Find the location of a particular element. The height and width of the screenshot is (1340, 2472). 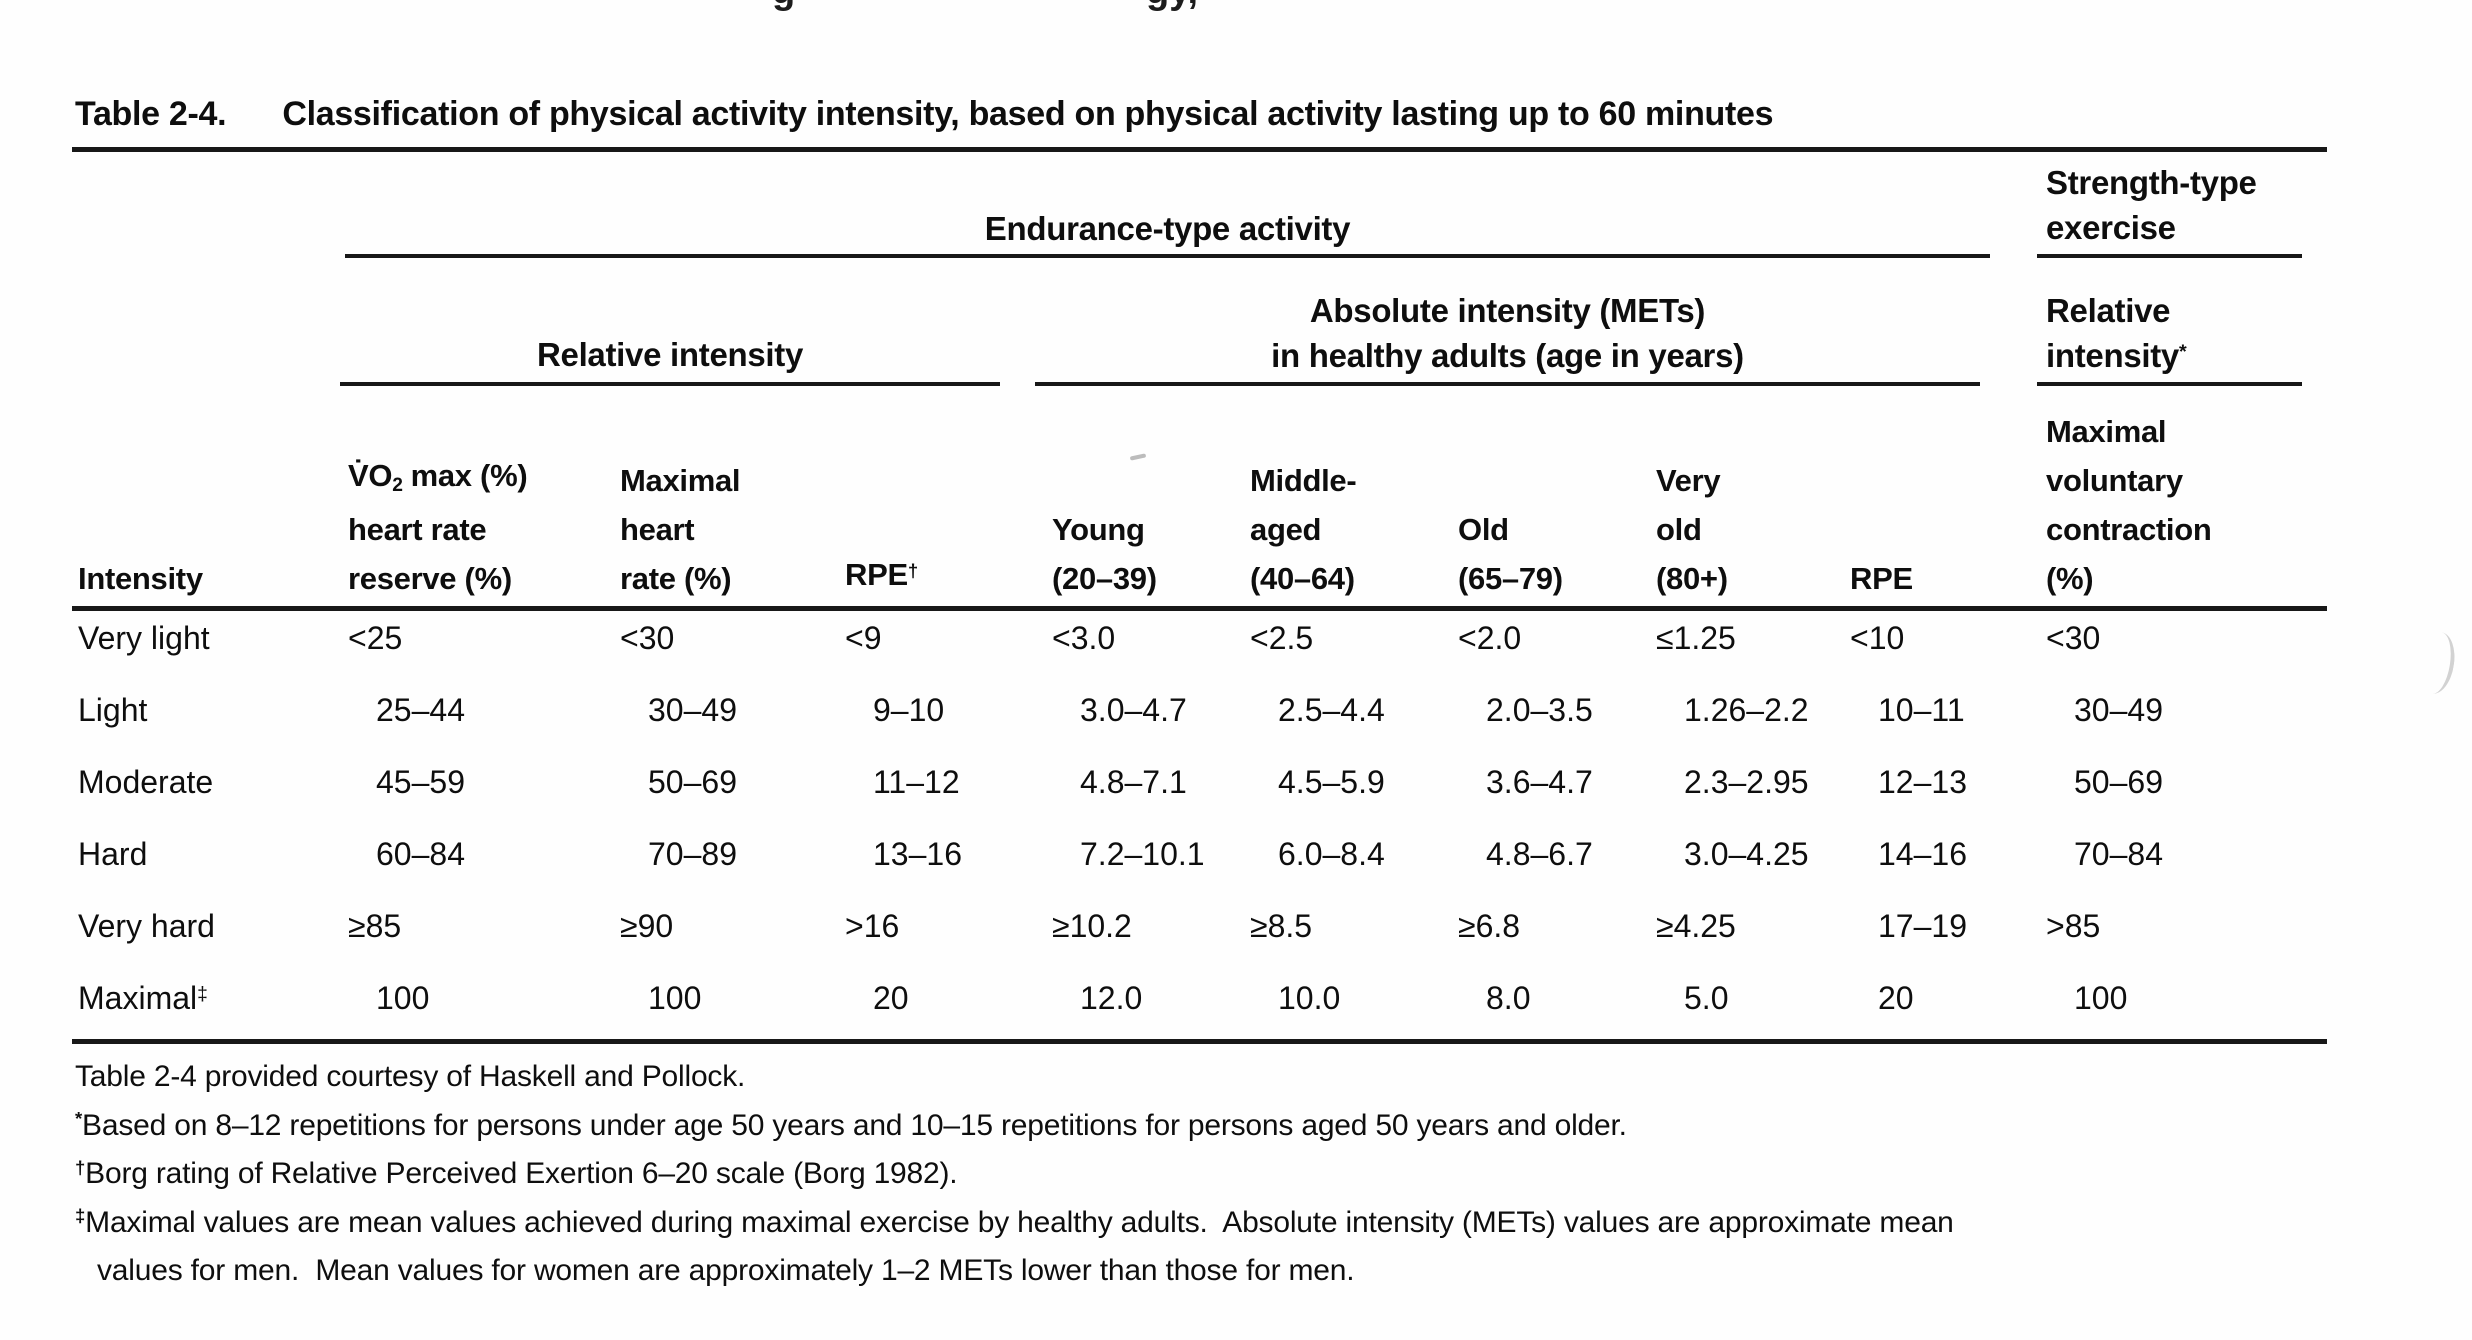

table-cell: 8.0 is located at coordinates (1508, 998).